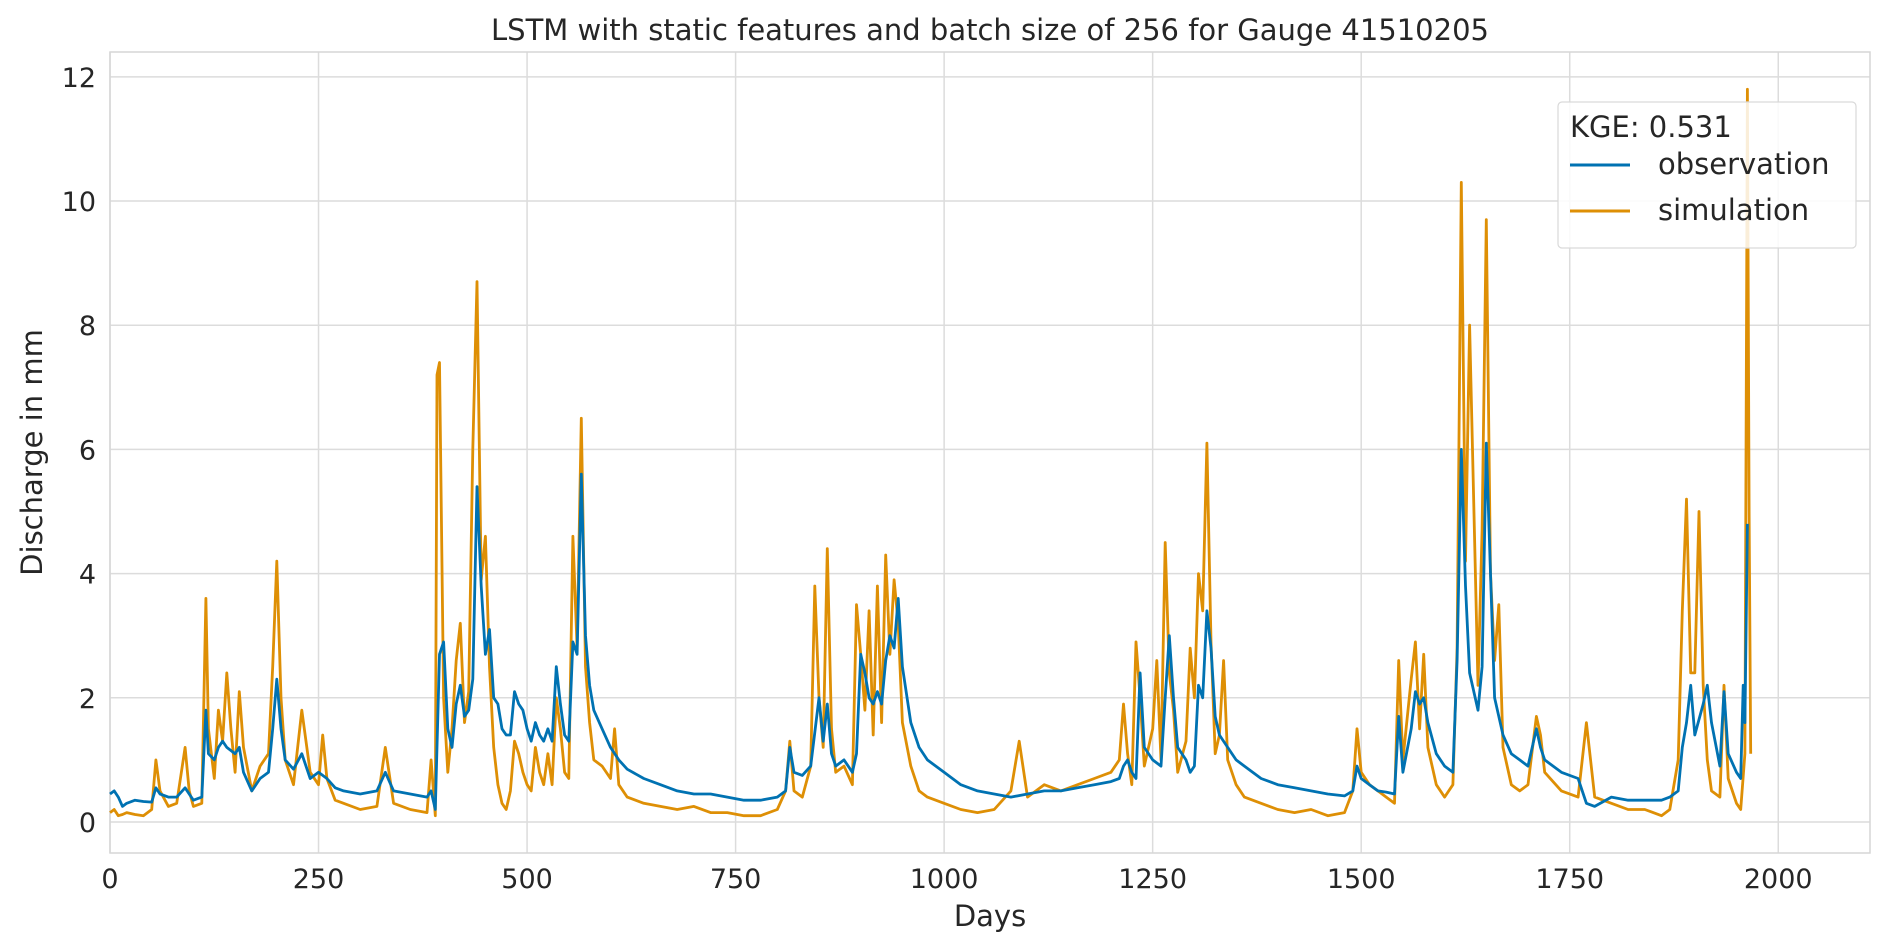  Describe the element at coordinates (87, 699) in the screenshot. I see `y-tick-label: 2` at that location.